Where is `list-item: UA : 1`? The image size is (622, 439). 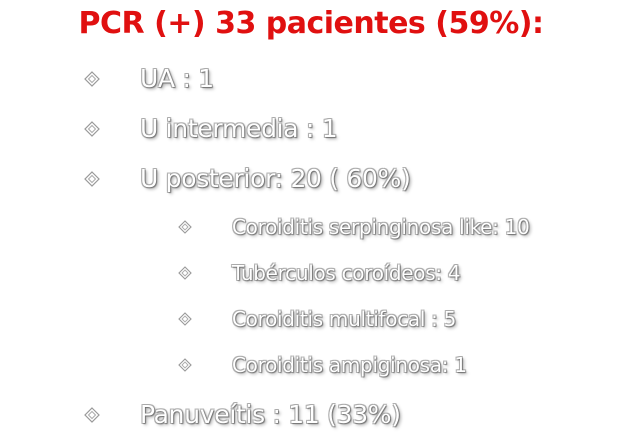 list-item: UA : 1 is located at coordinates (149, 78).